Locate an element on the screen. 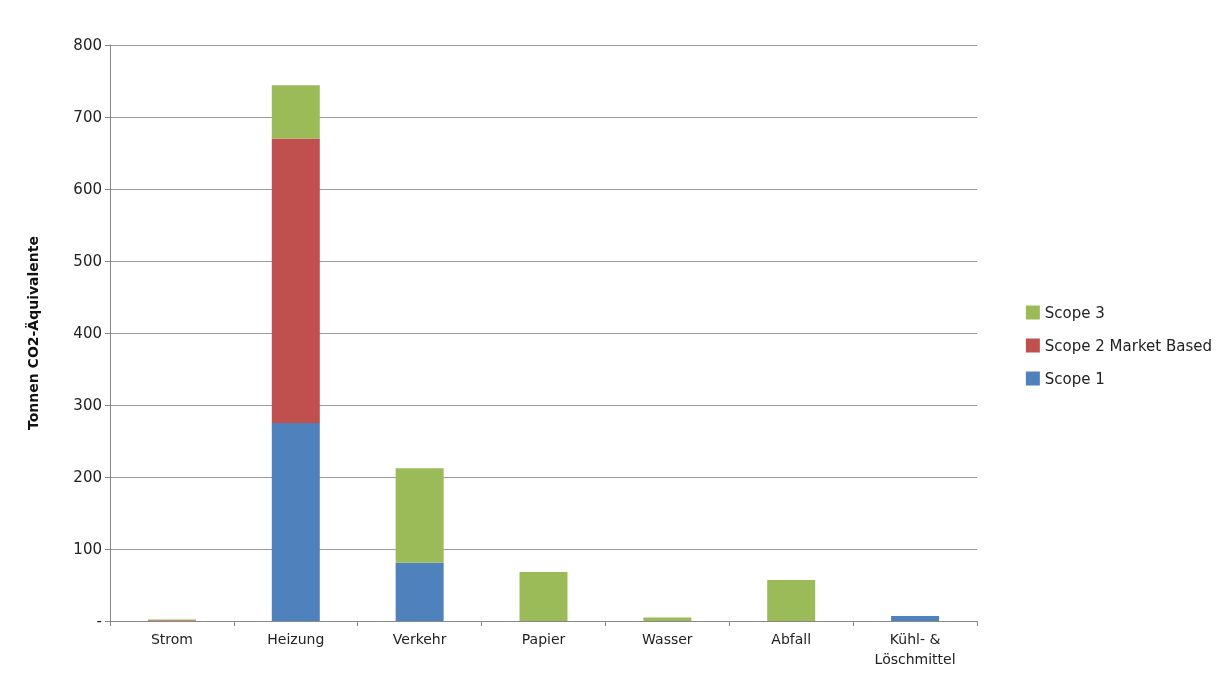 Image resolution: width=1227 pixels, height=691 pixels. x-tick-label: Wasser is located at coordinates (667, 639).